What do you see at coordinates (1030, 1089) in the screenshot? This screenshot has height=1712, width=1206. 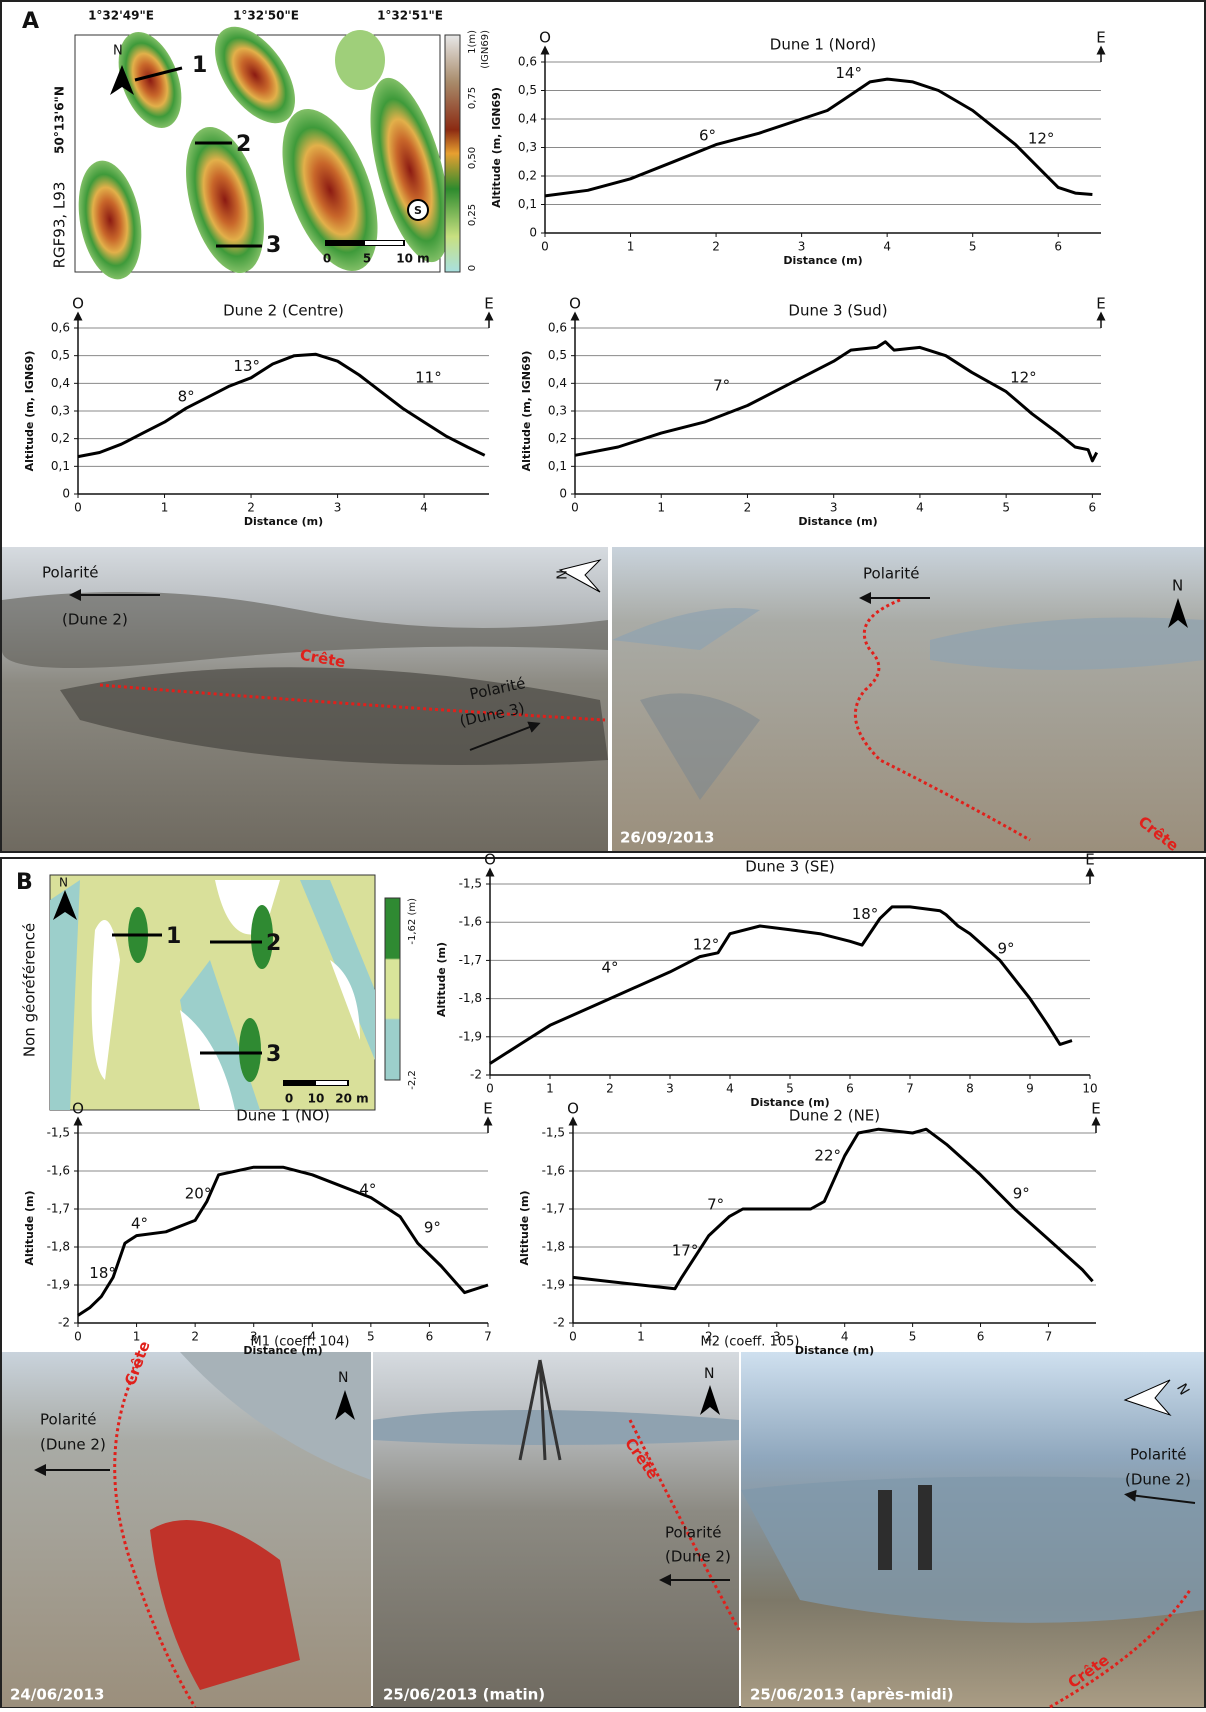 I see `x-tick-label: 9` at bounding box center [1030, 1089].